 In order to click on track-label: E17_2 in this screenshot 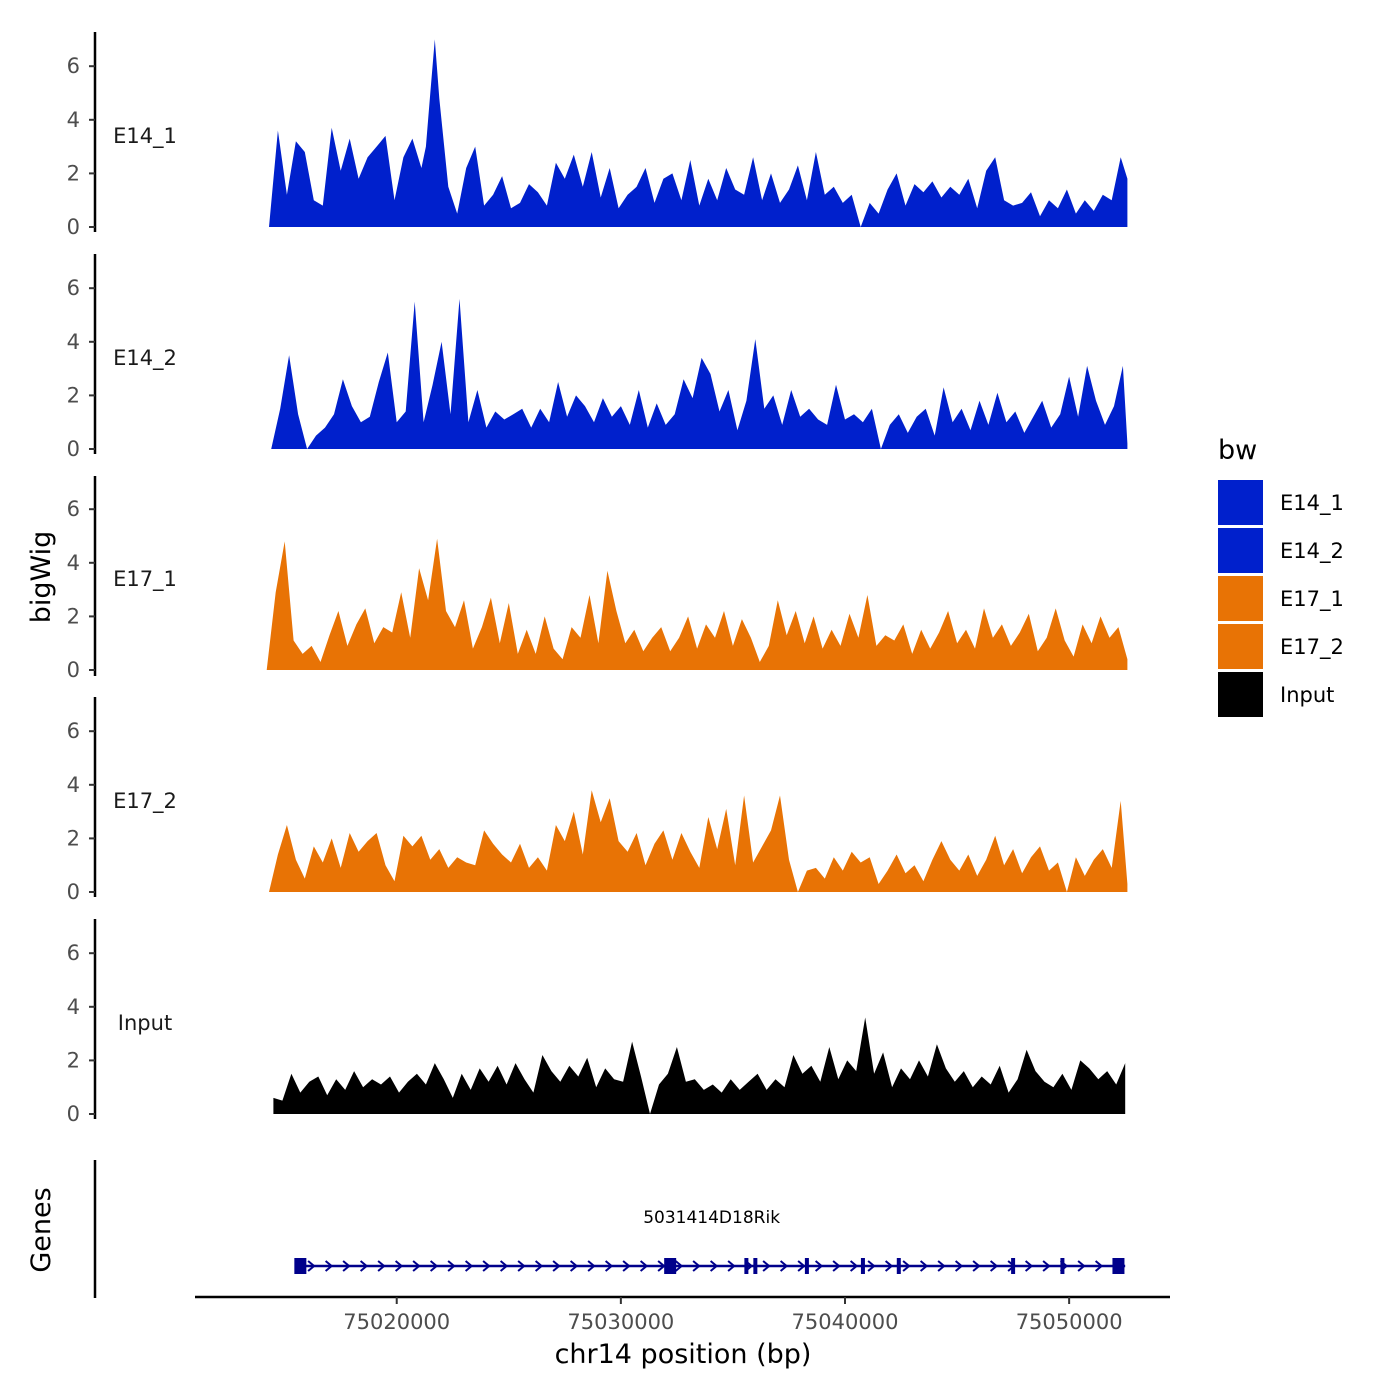, I will do `click(145, 801)`.